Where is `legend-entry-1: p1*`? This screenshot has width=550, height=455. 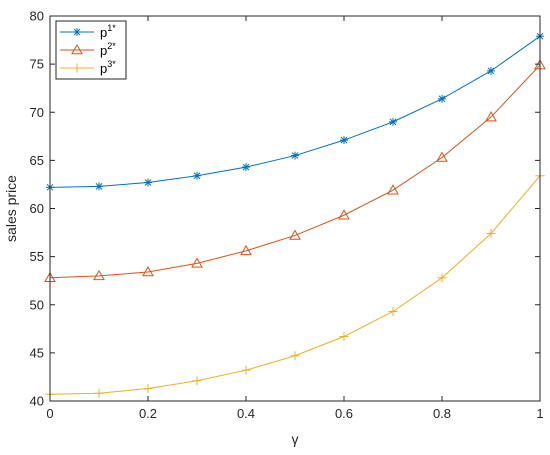
legend-entry-1: p1* is located at coordinates (88, 31).